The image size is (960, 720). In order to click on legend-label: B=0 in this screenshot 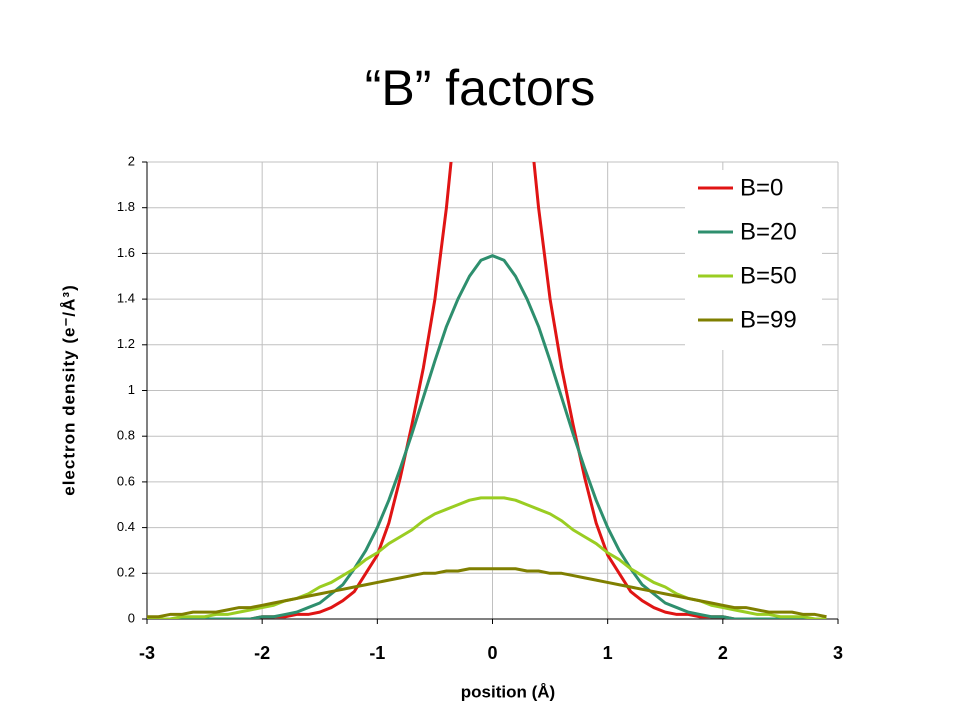, I will do `click(761, 187)`.